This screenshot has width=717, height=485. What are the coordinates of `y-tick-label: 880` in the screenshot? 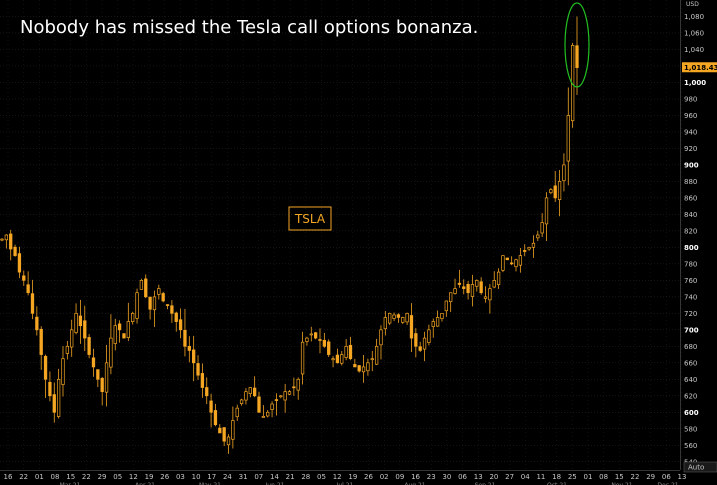 It's located at (690, 182).